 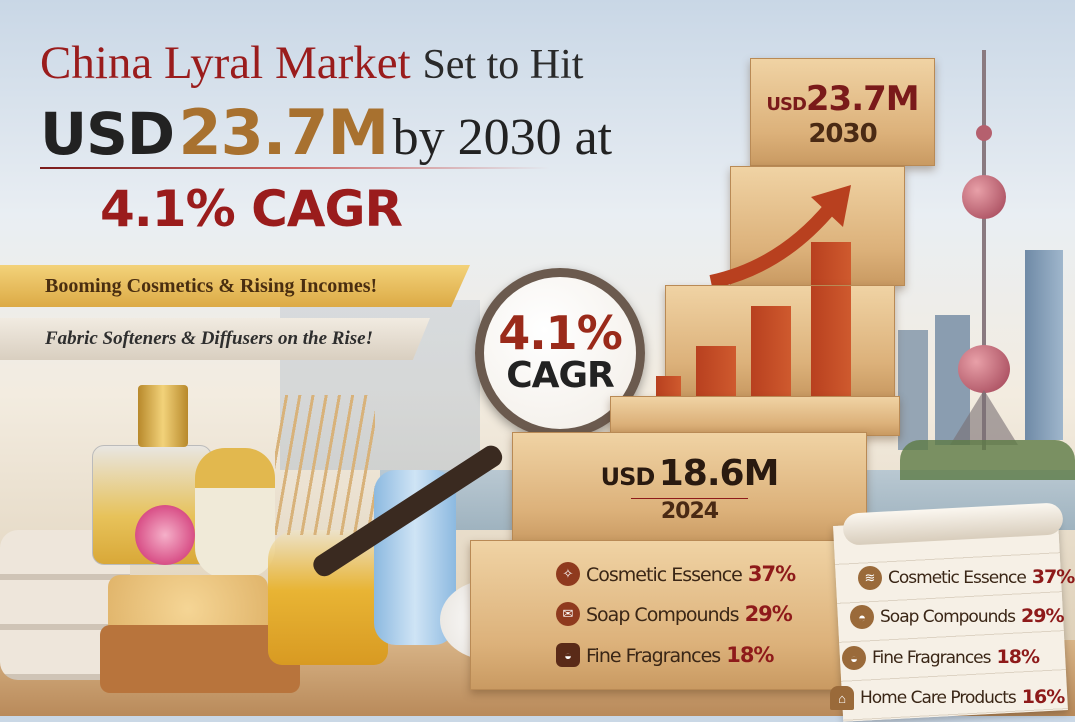 I want to click on headline-dark: Set to Hit, so click(x=503, y=65).